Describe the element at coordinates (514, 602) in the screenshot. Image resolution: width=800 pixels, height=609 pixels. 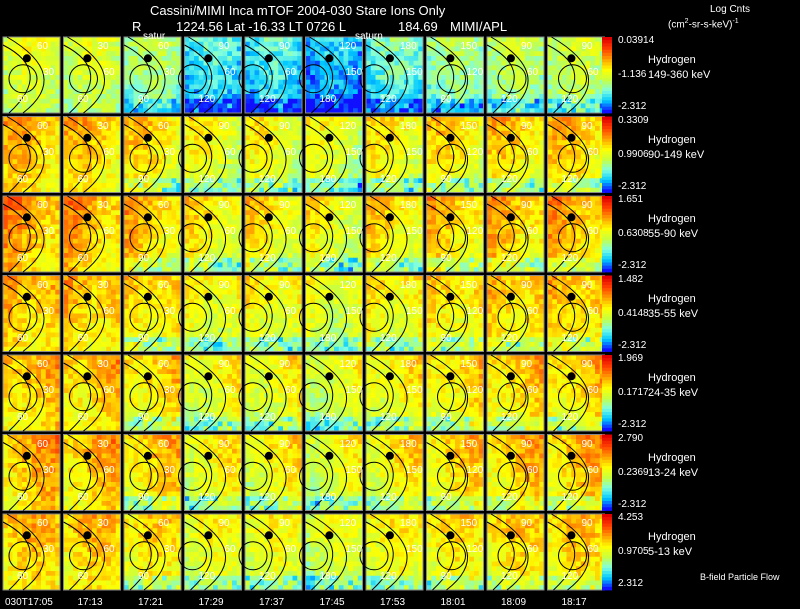
I see `time-tick: 18:09` at that location.